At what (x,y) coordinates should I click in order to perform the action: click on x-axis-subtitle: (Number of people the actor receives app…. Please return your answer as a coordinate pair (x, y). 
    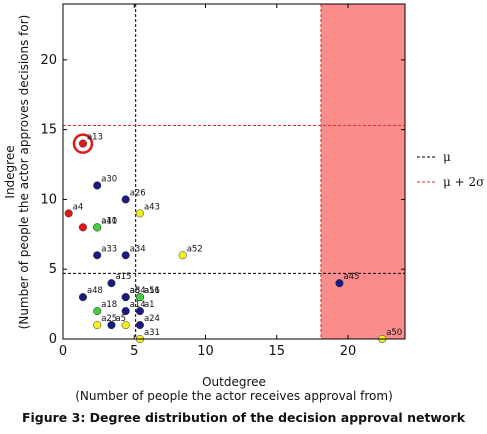
    Looking at the image, I should click on (234, 396).